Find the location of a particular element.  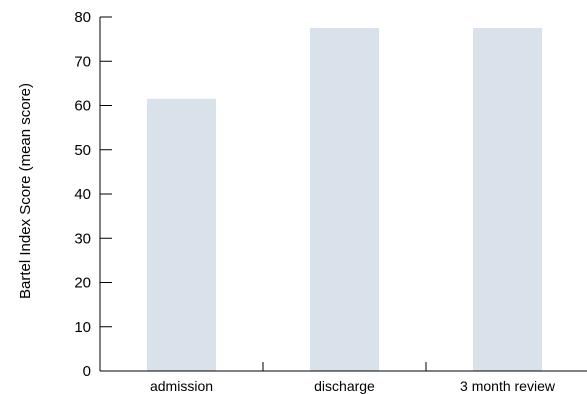

x-tick-label: admission is located at coordinates (181, 386).